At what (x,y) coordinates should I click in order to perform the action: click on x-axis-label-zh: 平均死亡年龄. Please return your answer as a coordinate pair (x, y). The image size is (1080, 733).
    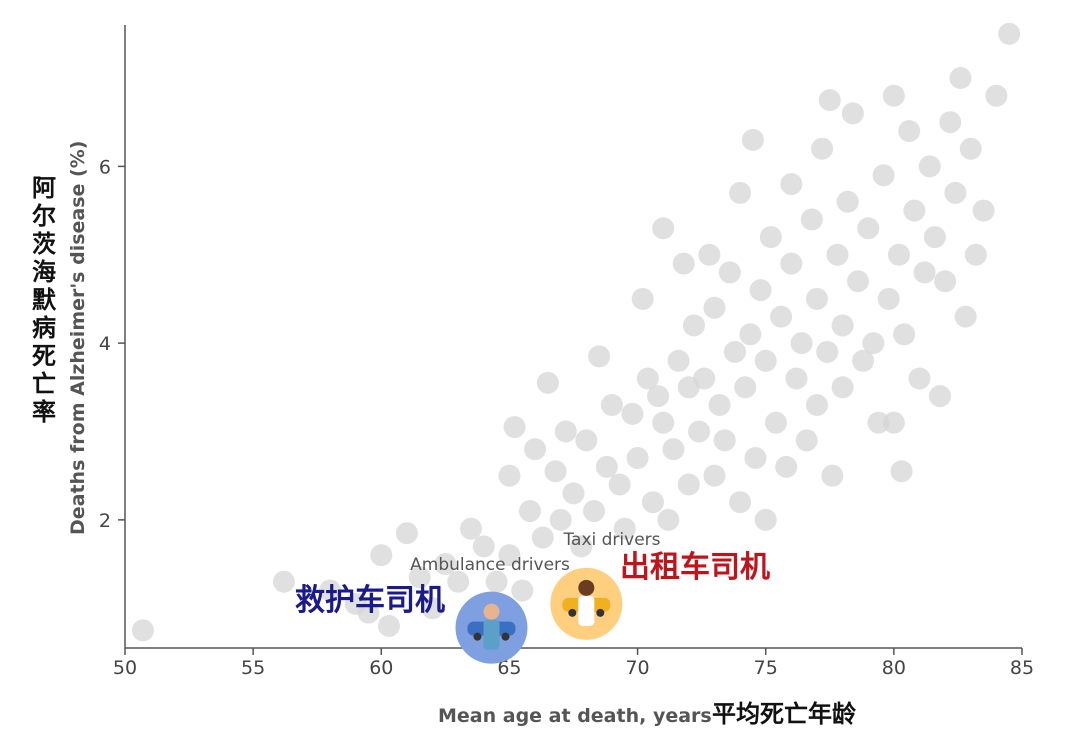
    Looking at the image, I should click on (784, 713).